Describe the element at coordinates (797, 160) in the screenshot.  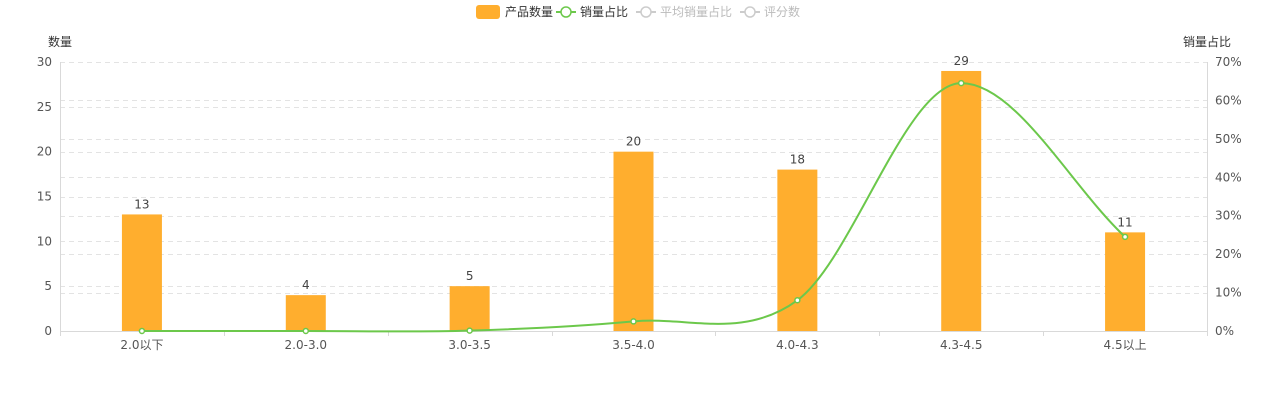
I see `bar-value-label: 18` at that location.